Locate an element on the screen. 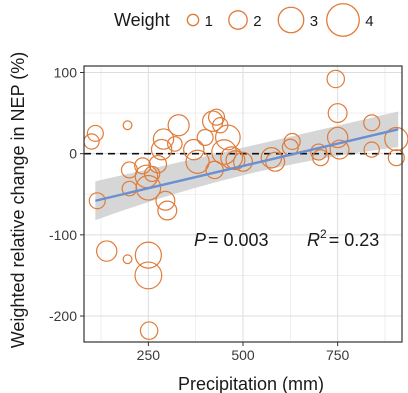 This screenshot has width=408, height=393. legend-title: Weight is located at coordinates (142, 20).